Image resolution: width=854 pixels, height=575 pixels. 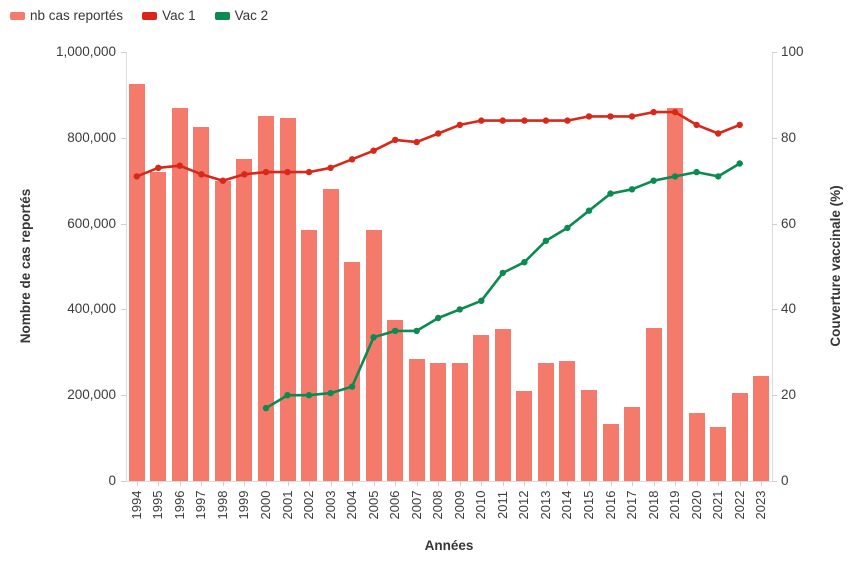 I want to click on legend-label: nb cas reportés, so click(x=77, y=15).